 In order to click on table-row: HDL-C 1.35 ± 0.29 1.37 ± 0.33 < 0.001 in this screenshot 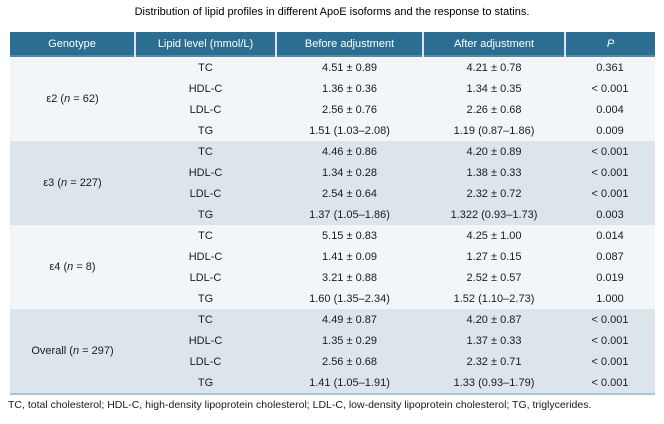, I will do `click(332, 340)`.